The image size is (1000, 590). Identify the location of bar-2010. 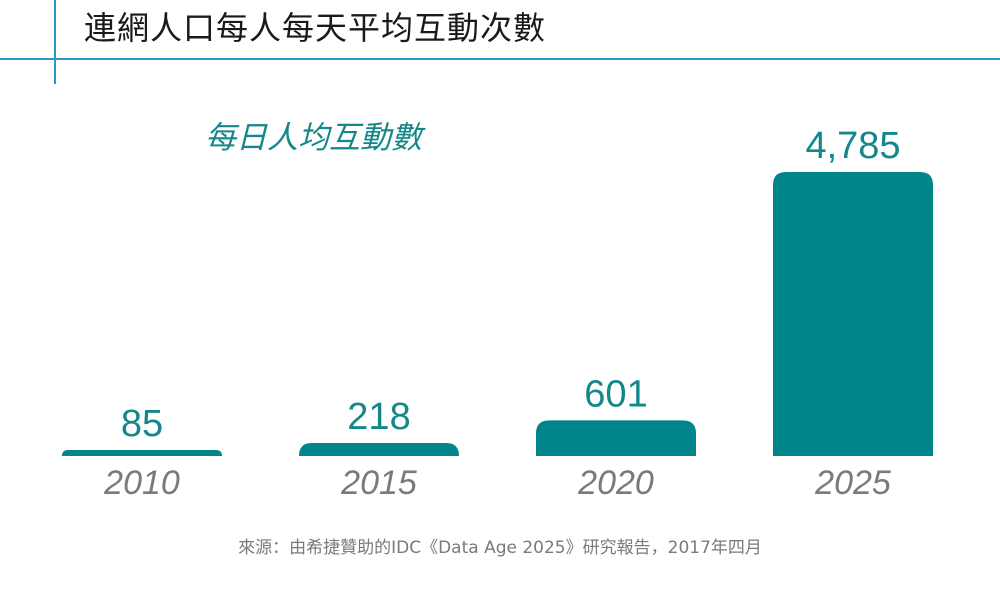
(142, 453).